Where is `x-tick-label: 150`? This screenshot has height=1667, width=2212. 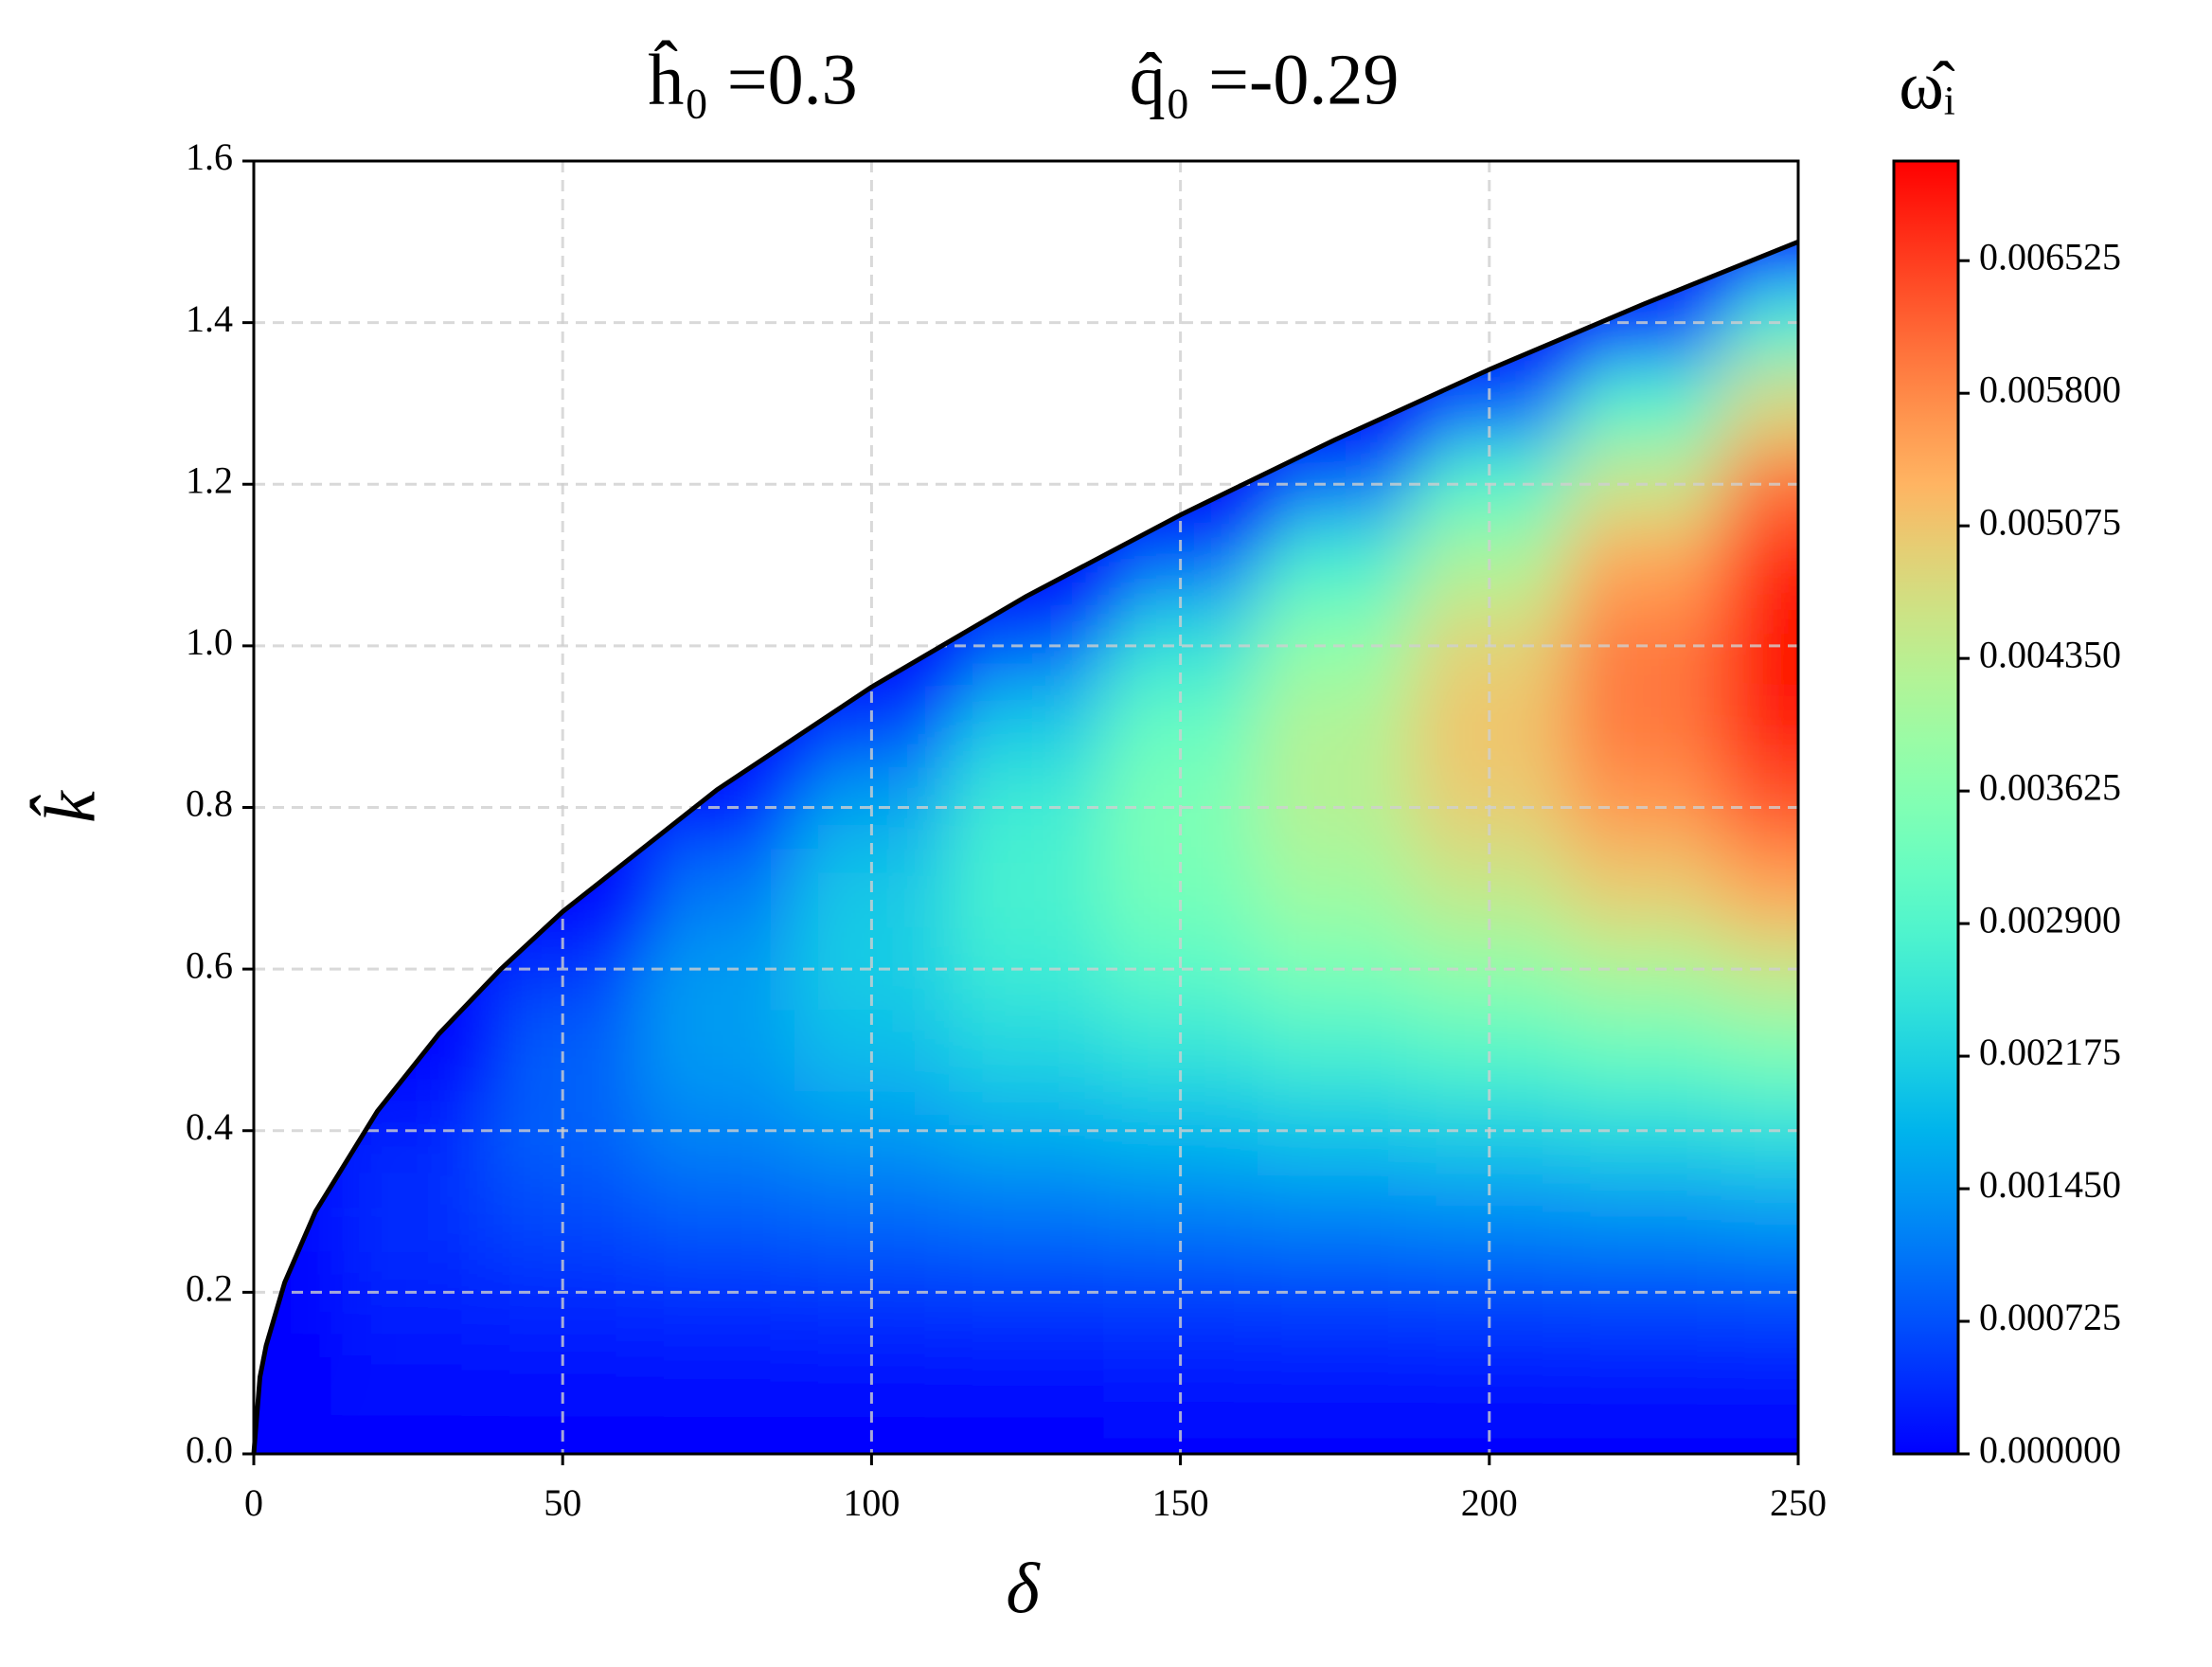
x-tick-label: 150 is located at coordinates (1180, 1502).